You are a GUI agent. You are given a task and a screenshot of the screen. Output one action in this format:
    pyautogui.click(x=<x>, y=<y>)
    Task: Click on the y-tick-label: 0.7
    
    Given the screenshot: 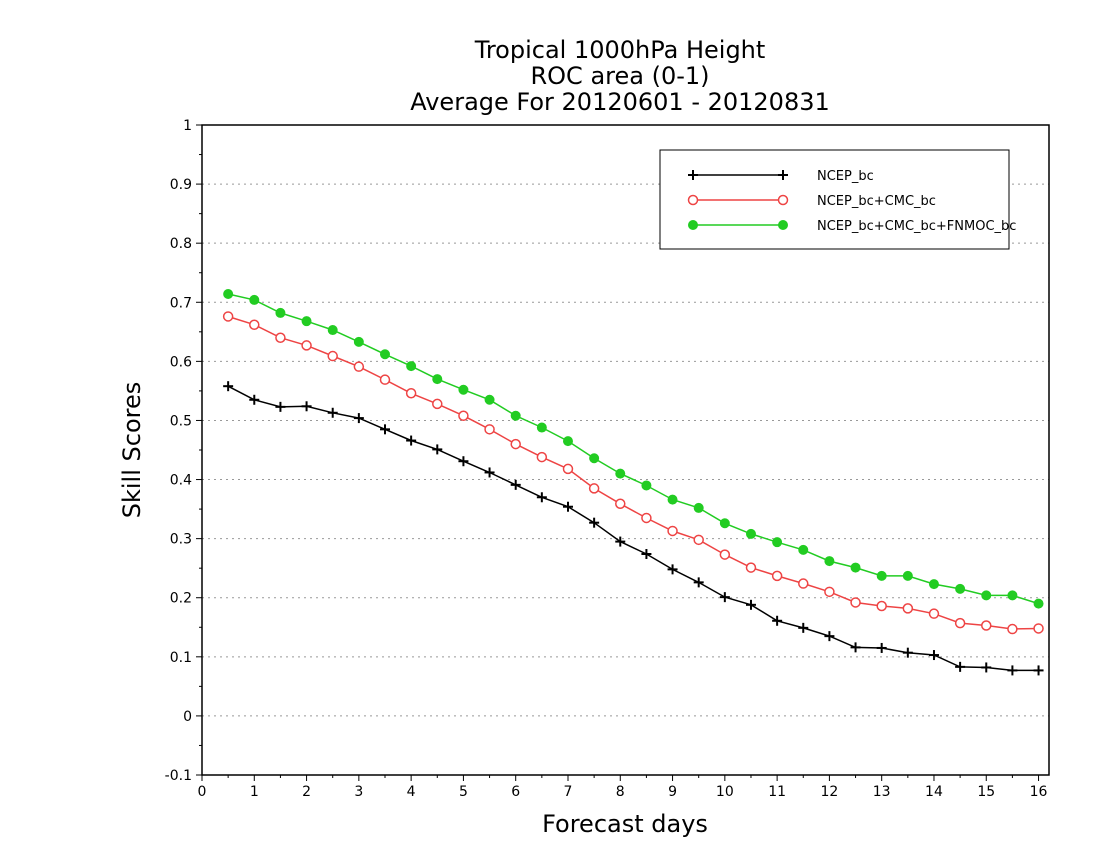 What is the action you would take?
    pyautogui.click(x=181, y=303)
    